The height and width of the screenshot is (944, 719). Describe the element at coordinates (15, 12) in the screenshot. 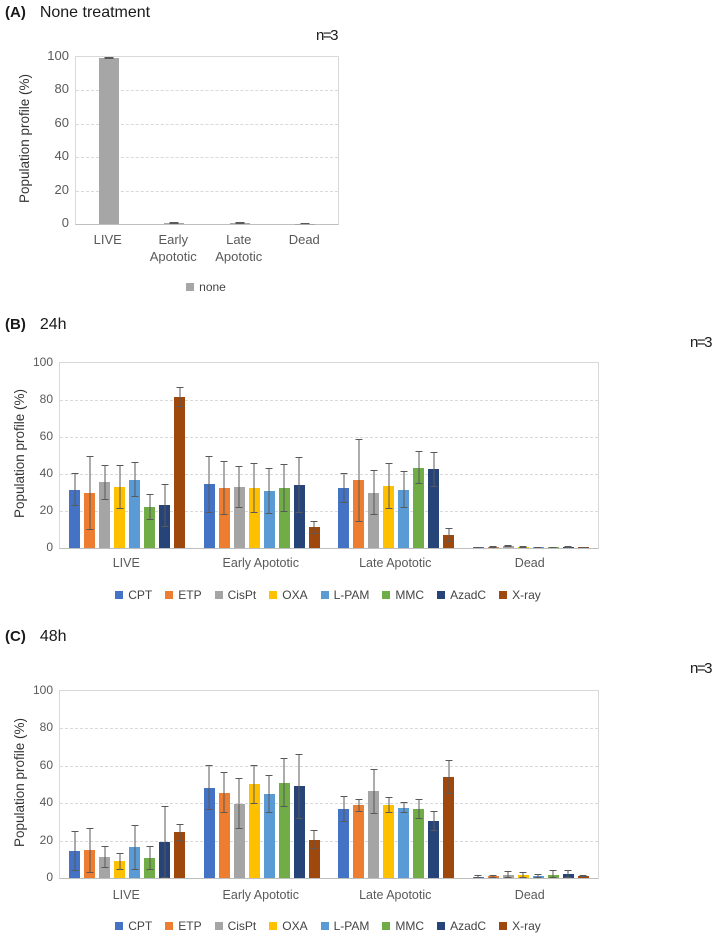

I see `panel-letter: (A)` at that location.